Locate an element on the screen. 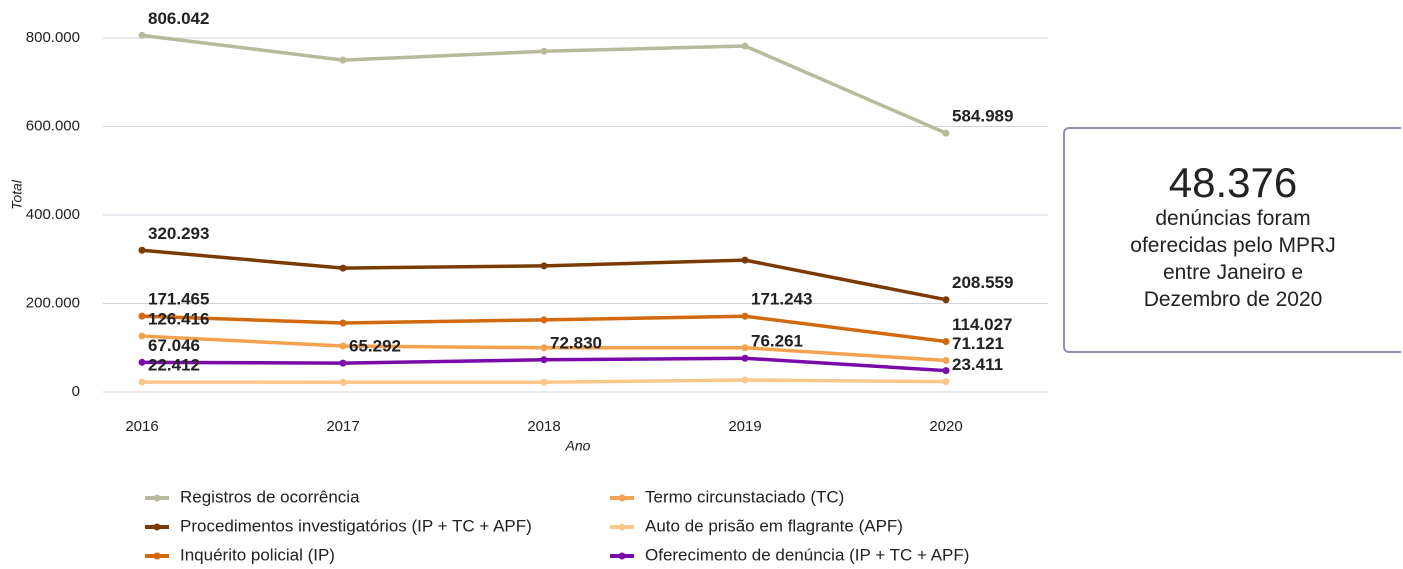 The image size is (1403, 569). y-tick-label: 0 is located at coordinates (76, 391).